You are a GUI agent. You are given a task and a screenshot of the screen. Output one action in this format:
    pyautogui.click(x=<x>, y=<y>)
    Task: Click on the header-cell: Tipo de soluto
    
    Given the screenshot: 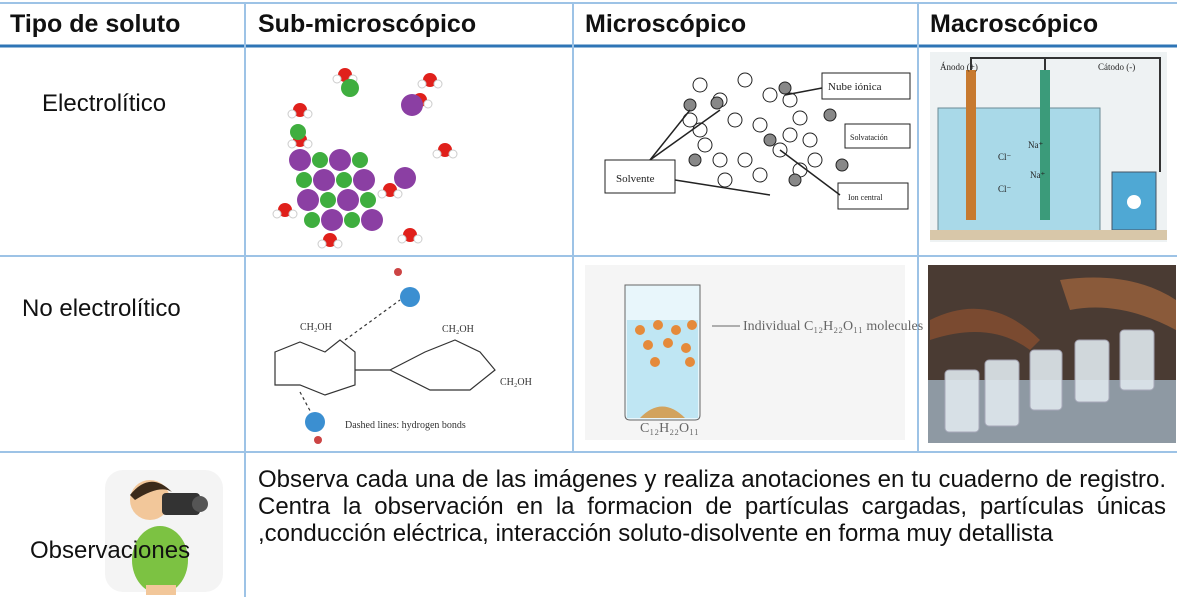 What is the action you would take?
    pyautogui.click(x=95, y=24)
    